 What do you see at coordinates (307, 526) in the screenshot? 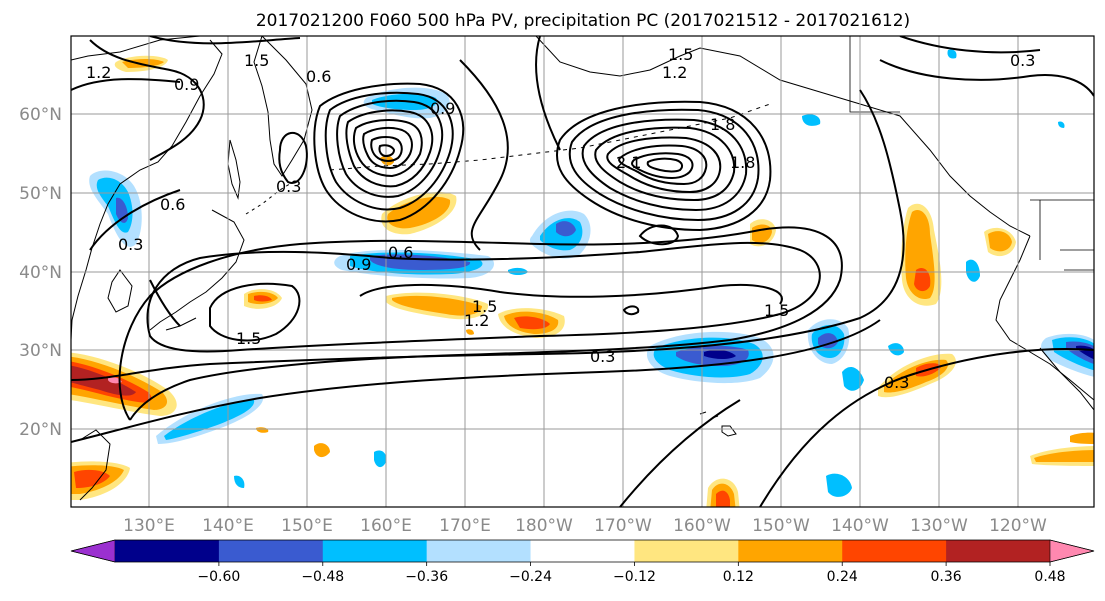
I see `longitude-label: 150°E` at bounding box center [307, 526].